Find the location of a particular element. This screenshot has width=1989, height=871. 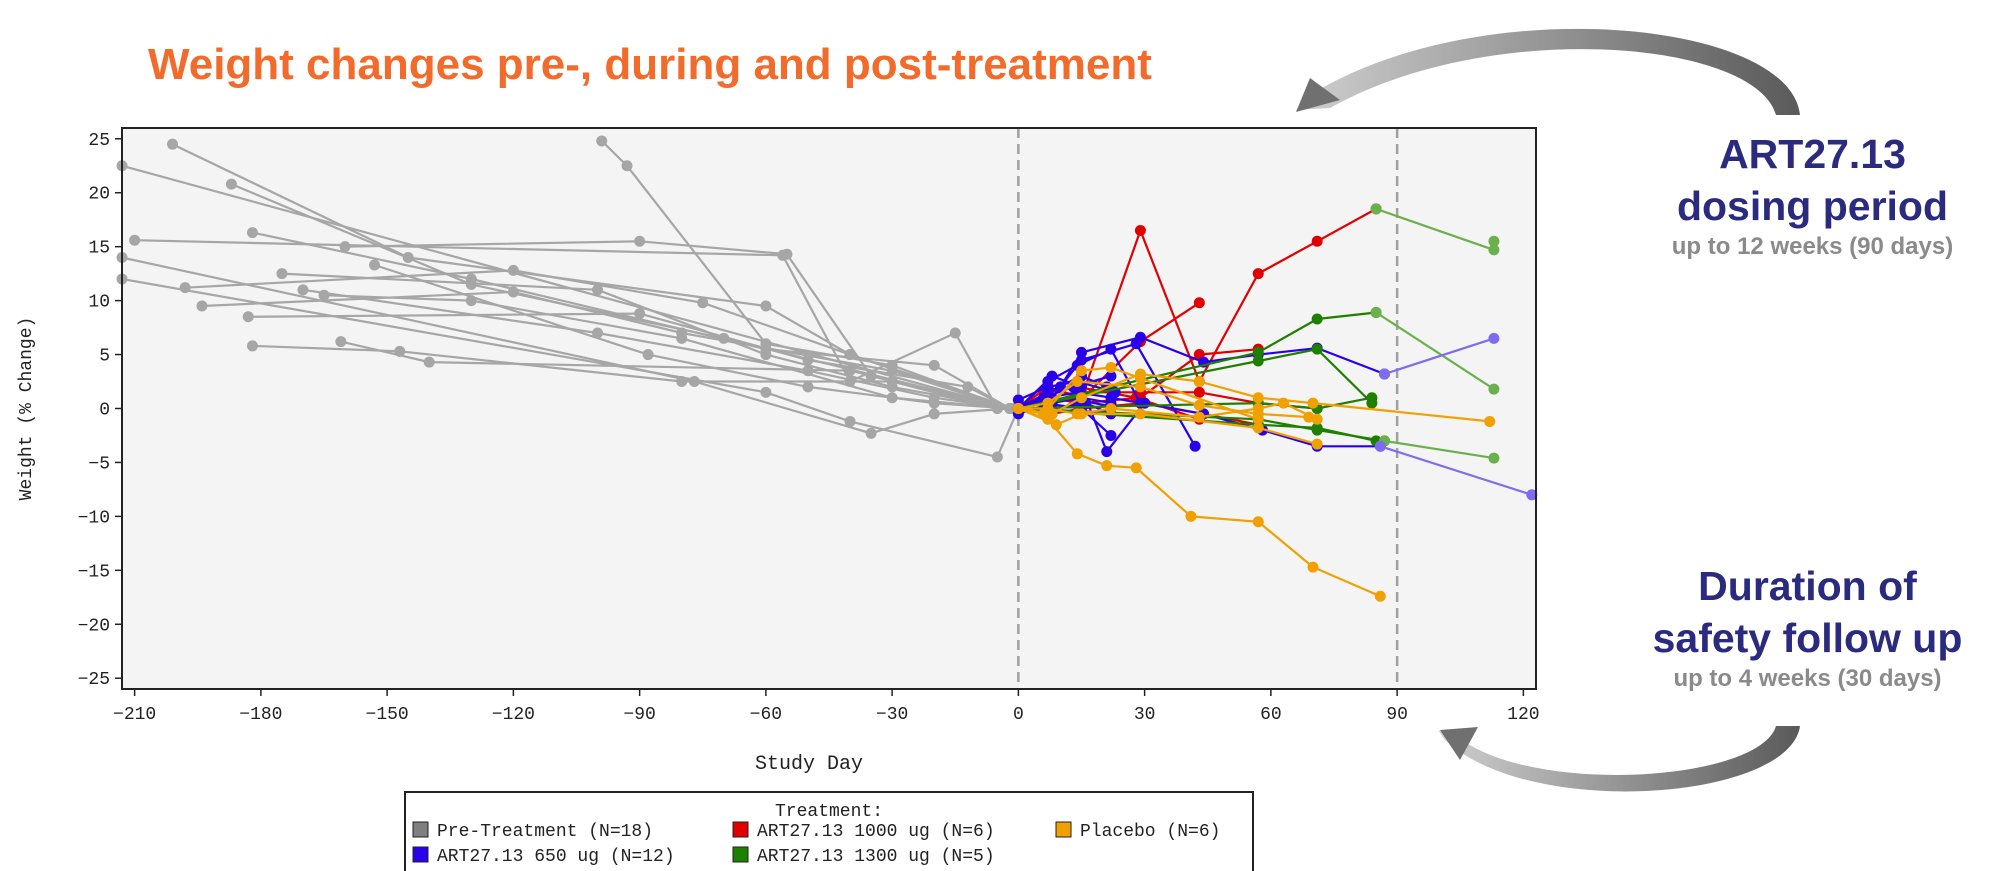

arrow-followup-icon is located at coordinates (1619, 759).